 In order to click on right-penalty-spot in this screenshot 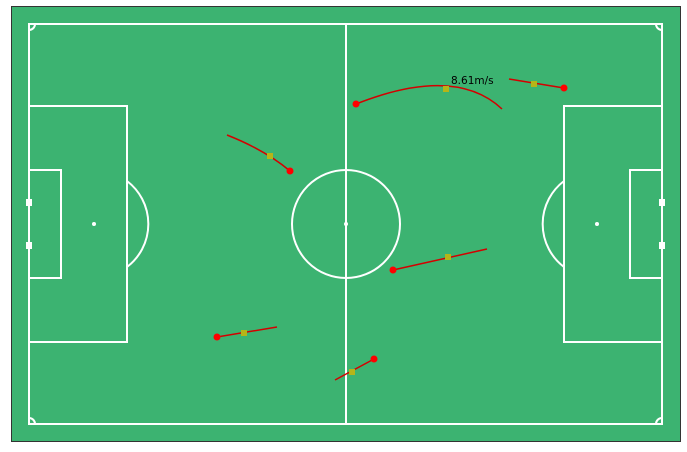, I will do `click(597, 224)`.